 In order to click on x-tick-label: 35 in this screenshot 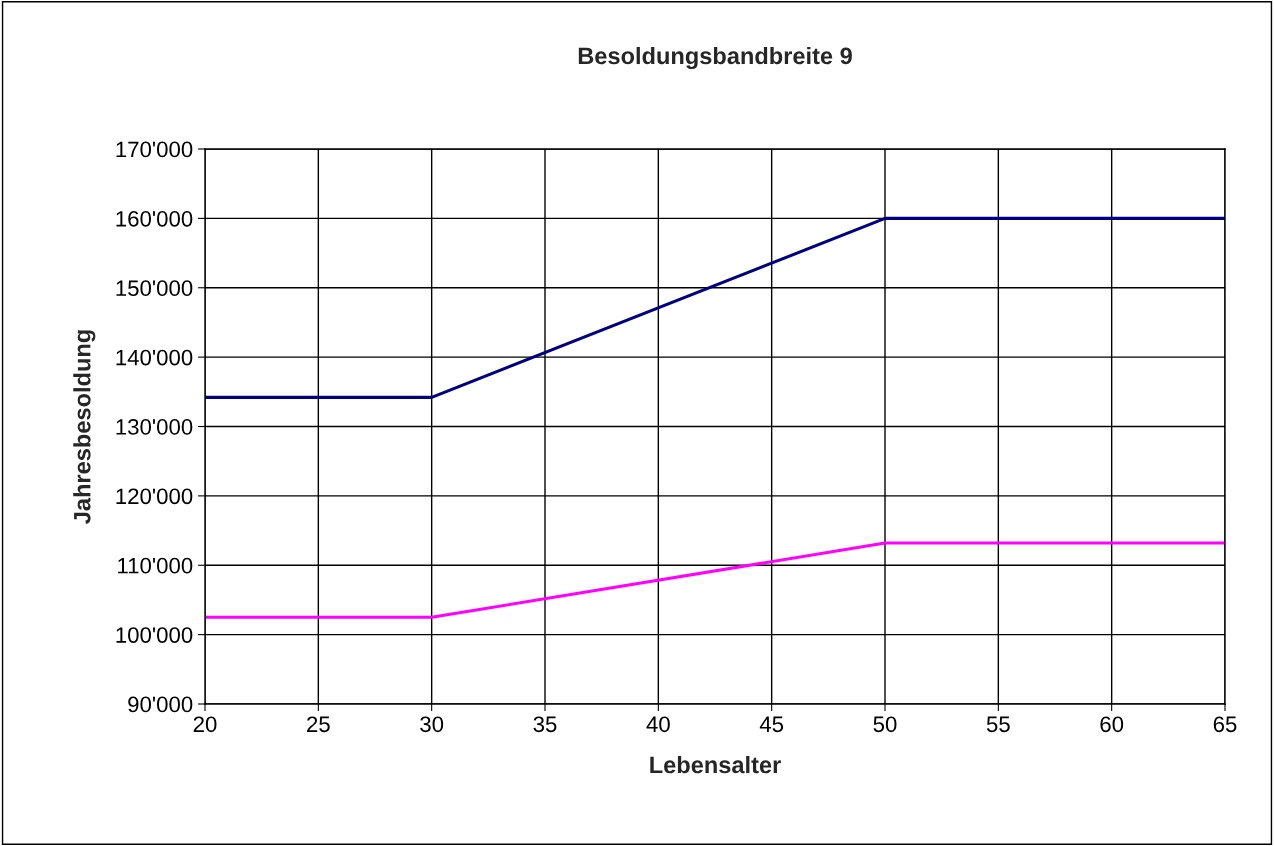, I will do `click(545, 724)`.